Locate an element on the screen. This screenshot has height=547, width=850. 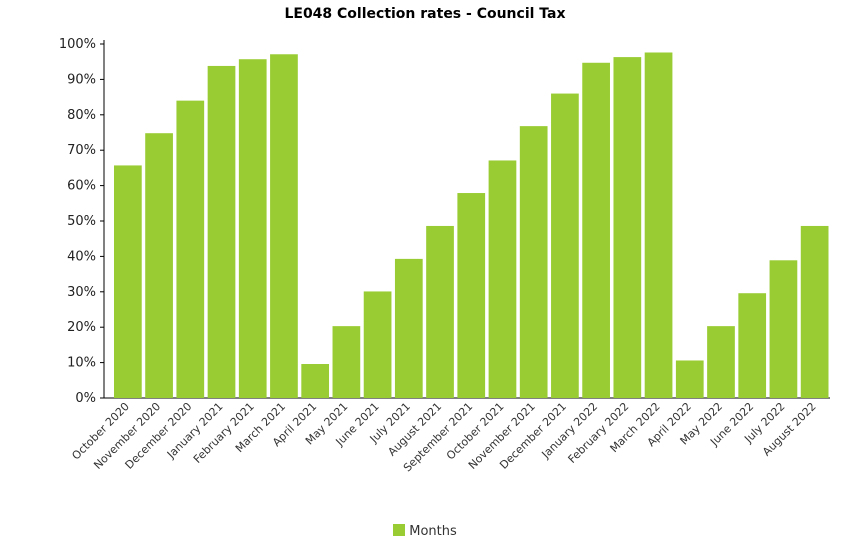
y-tick-label: 0% is located at coordinates (85, 398).